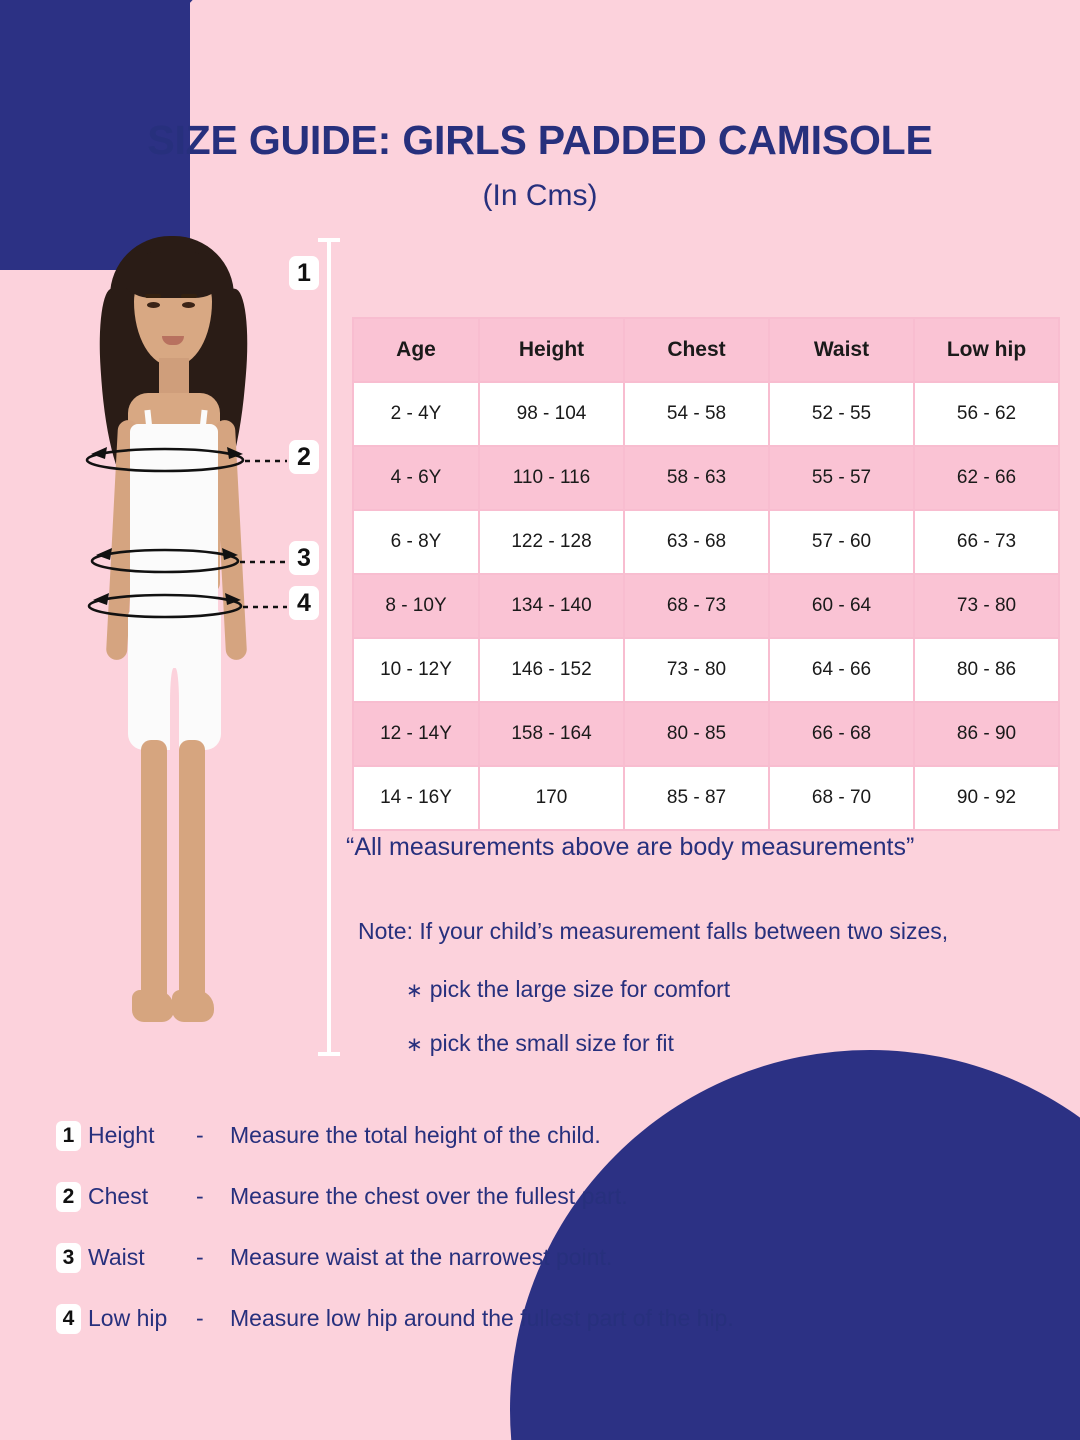 This screenshot has height=1440, width=1080. I want to click on legend-badge-4: 4, so click(68, 1318).